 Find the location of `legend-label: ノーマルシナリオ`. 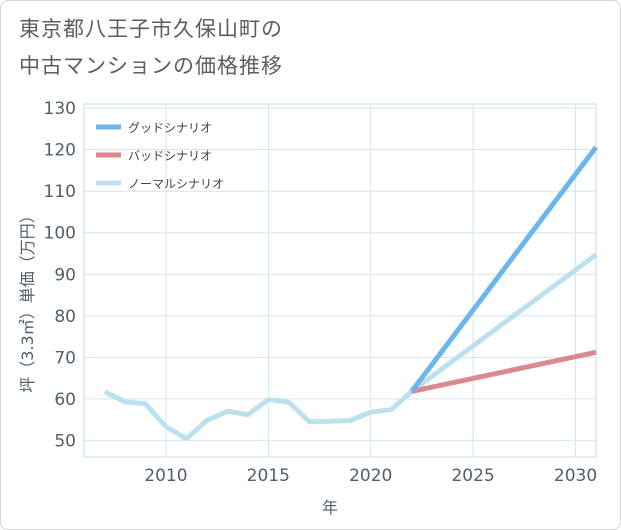

legend-label: ノーマルシナリオ is located at coordinates (176, 184).